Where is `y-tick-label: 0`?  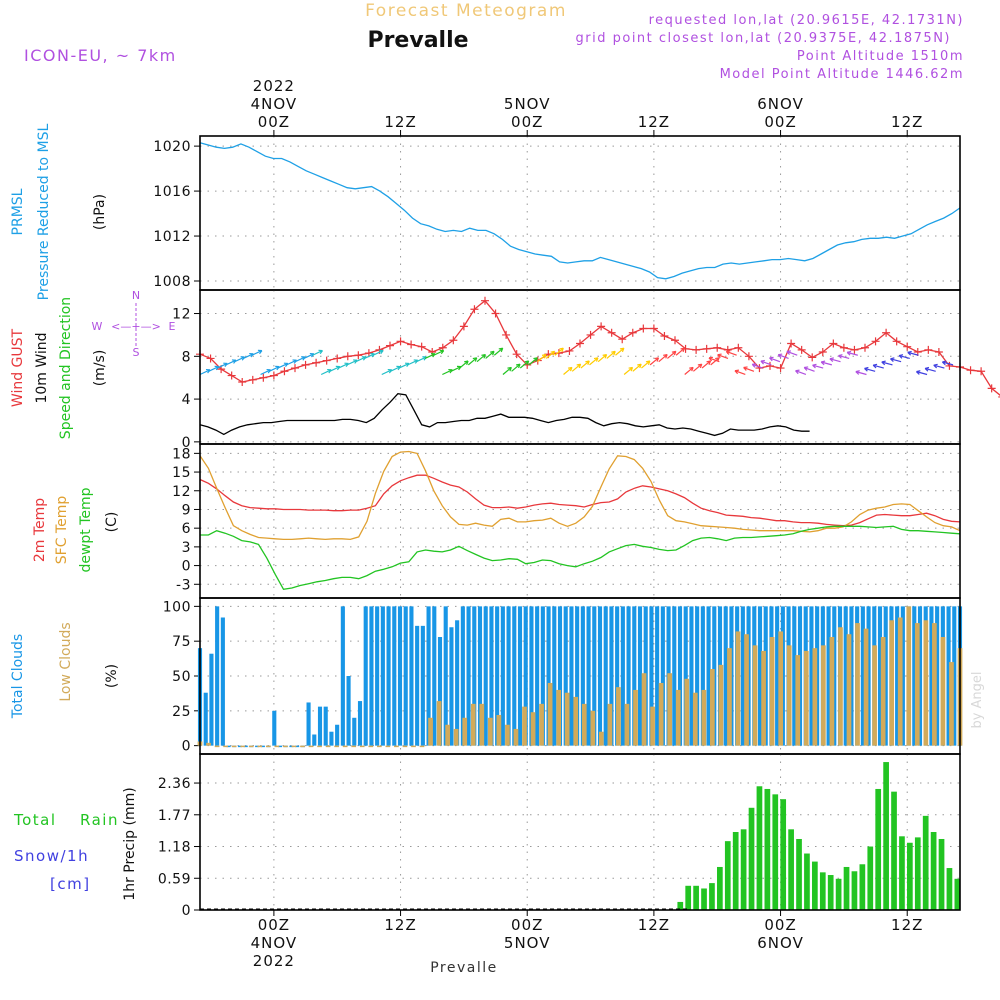
y-tick-label: 0 is located at coordinates (186, 747).